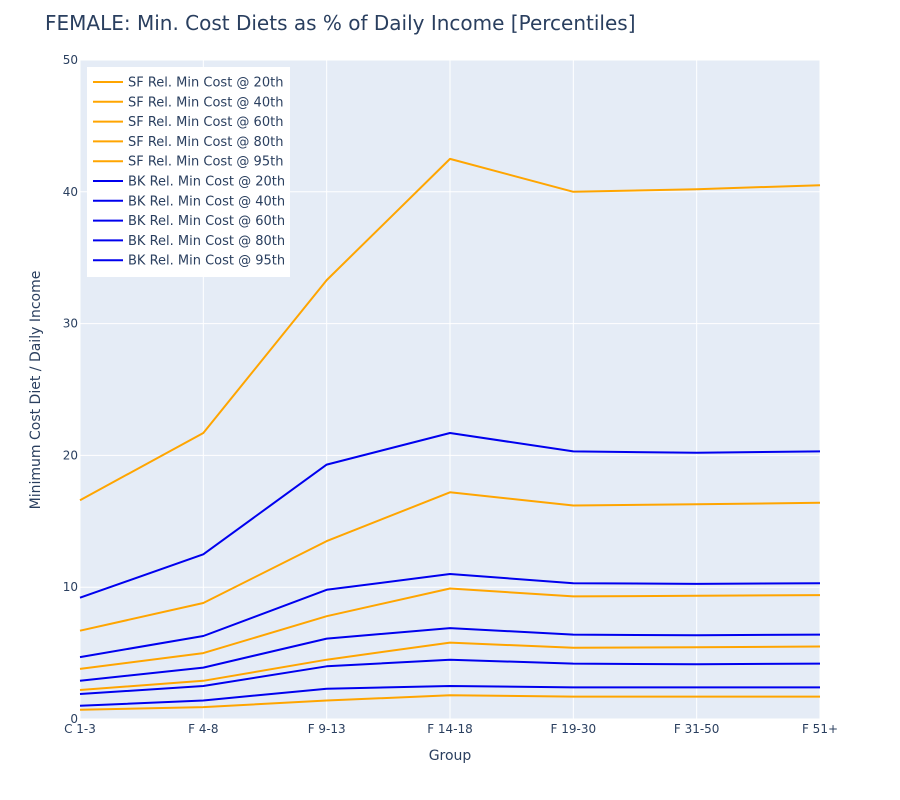 Image resolution: width=900 pixels, height=800 pixels. I want to click on legend-label: SF Rel. Min Cost @ 40th, so click(205, 102).